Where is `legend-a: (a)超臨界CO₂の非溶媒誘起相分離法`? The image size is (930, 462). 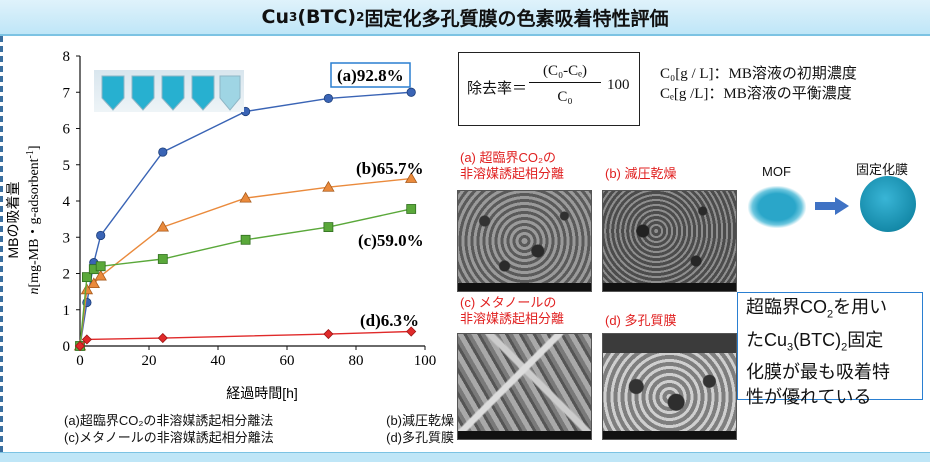 legend-a: (a)超臨界CO₂の非溶媒誘起相分離法 is located at coordinates (169, 420).